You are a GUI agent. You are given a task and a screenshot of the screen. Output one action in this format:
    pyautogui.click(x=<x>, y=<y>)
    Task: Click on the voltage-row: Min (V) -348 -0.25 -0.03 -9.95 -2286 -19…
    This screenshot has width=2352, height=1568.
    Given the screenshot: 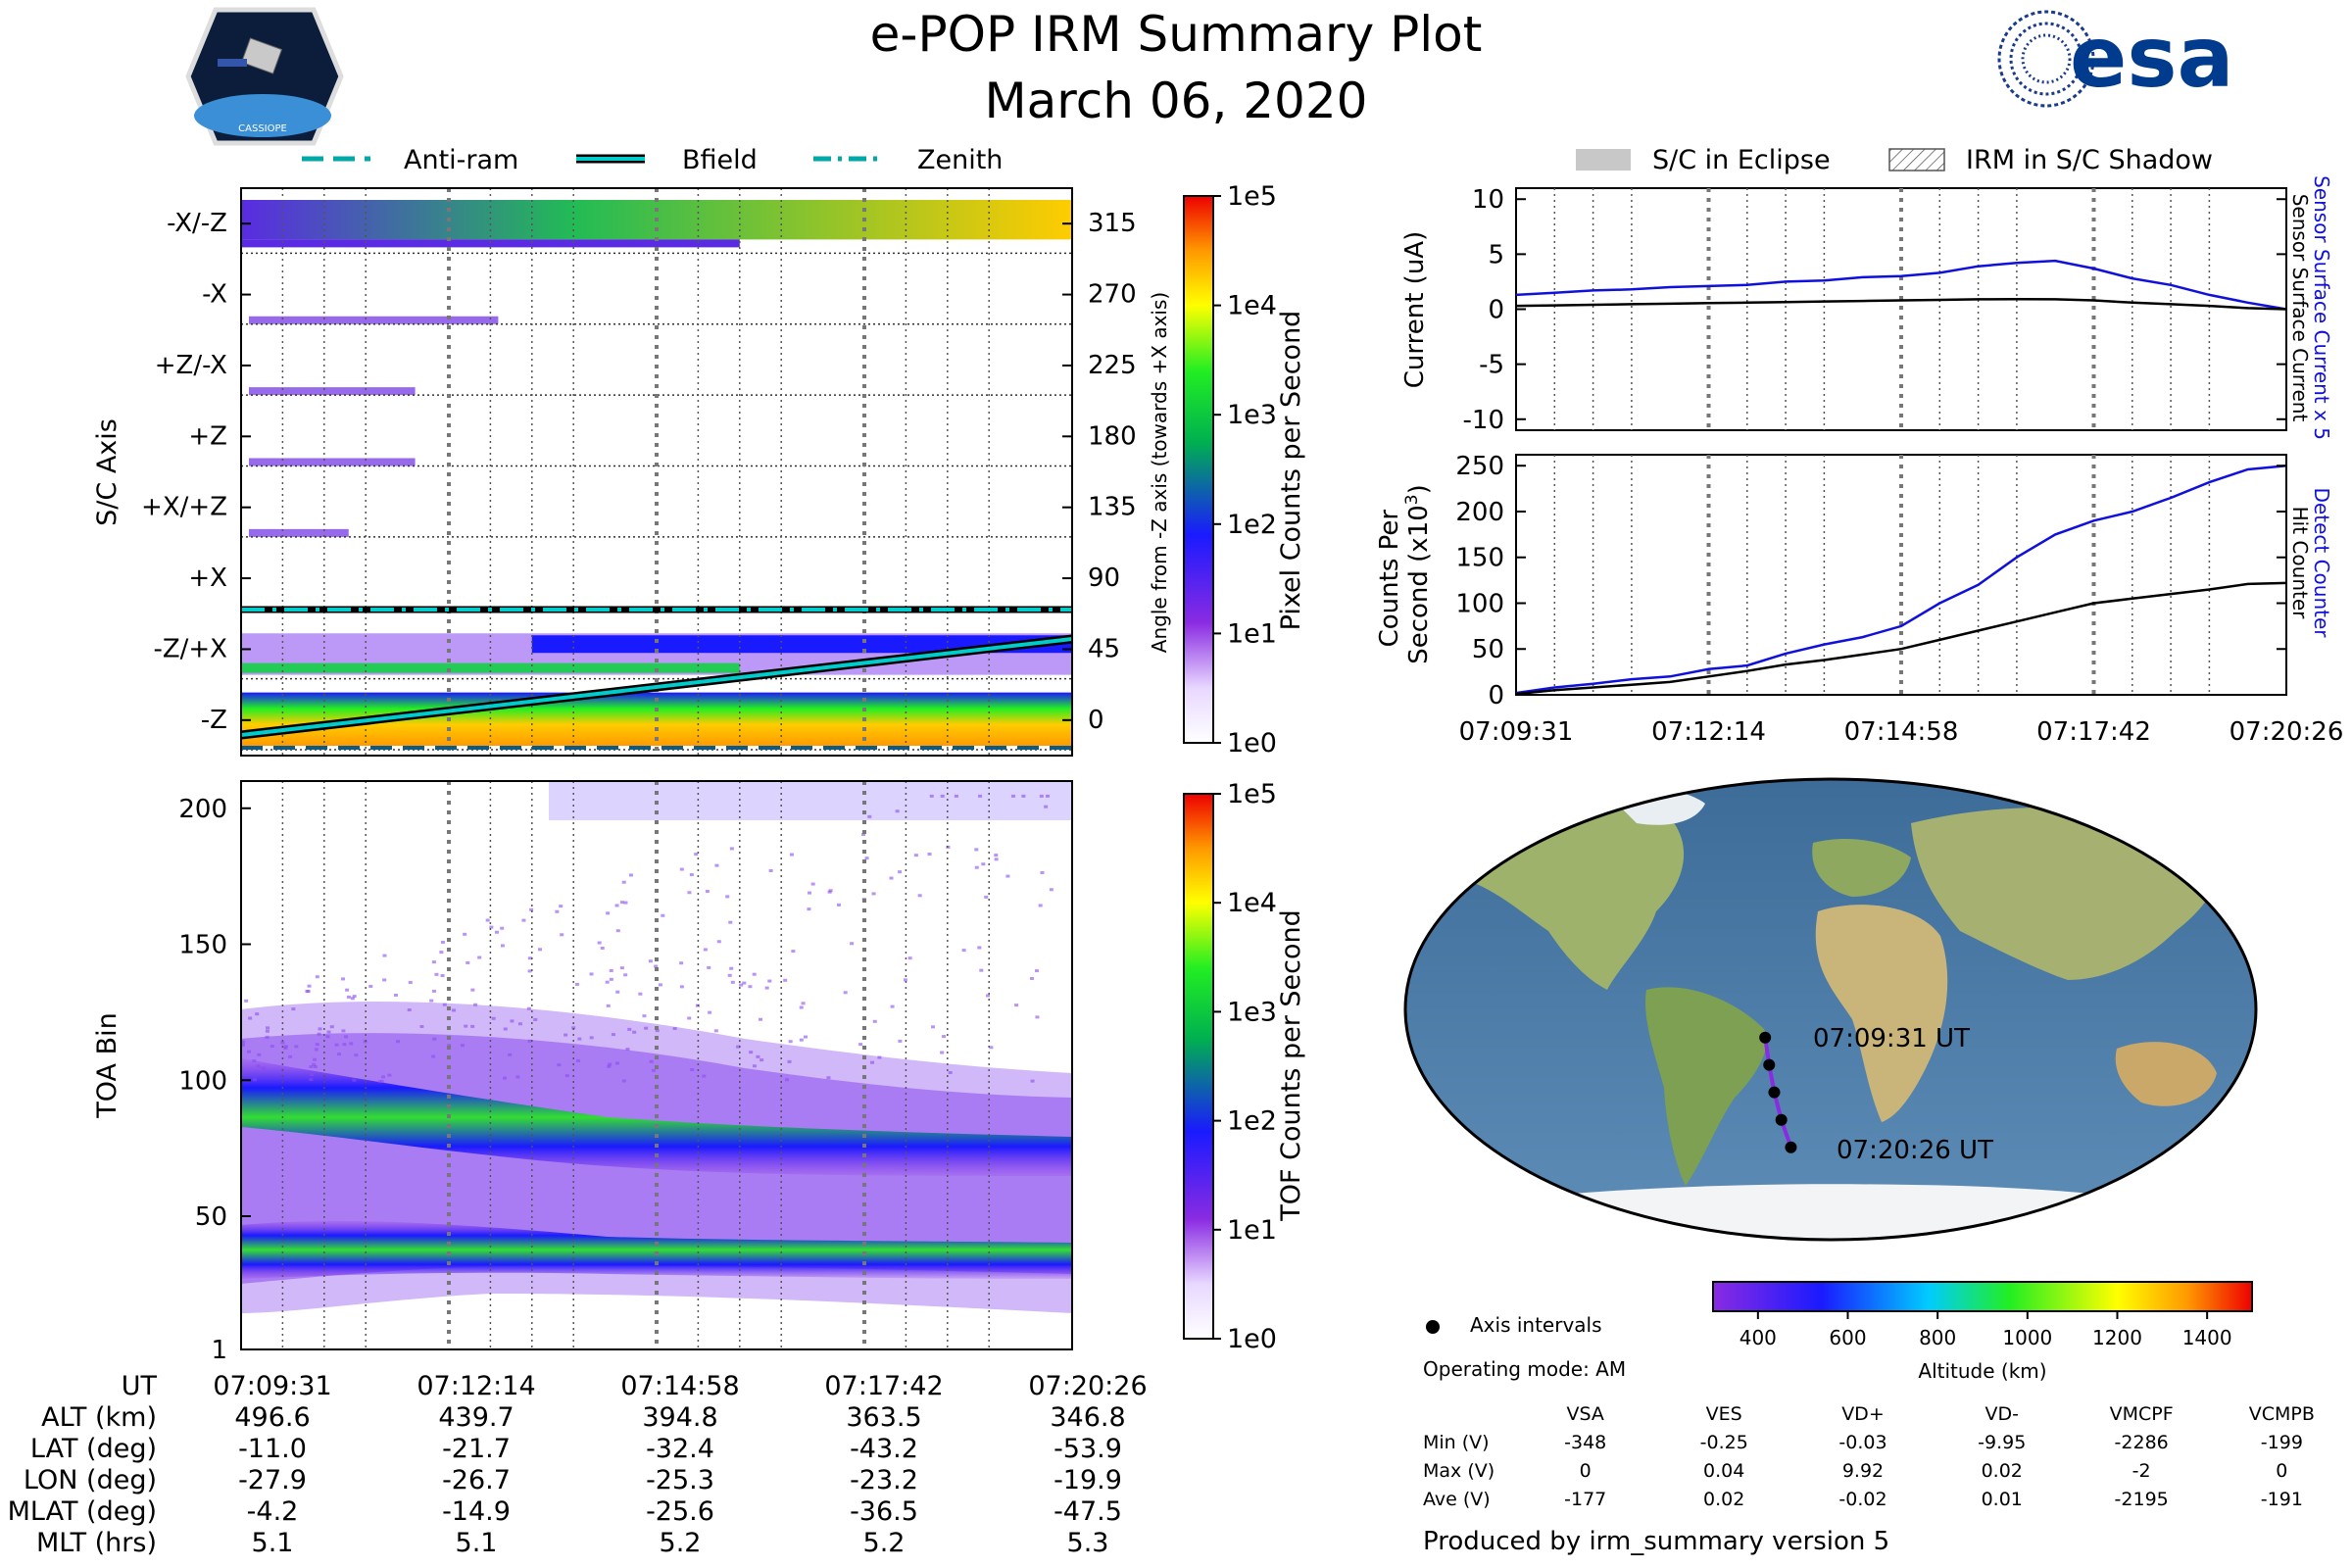 What is the action you would take?
    pyautogui.click(x=1887, y=1442)
    